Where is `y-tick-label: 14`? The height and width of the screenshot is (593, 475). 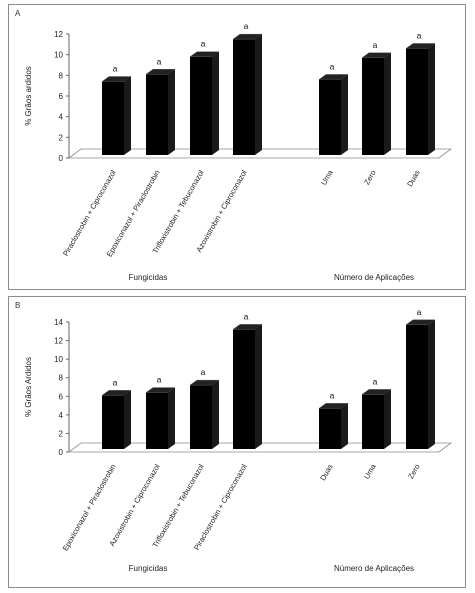
y-tick-label: 14 is located at coordinates (58, 322).